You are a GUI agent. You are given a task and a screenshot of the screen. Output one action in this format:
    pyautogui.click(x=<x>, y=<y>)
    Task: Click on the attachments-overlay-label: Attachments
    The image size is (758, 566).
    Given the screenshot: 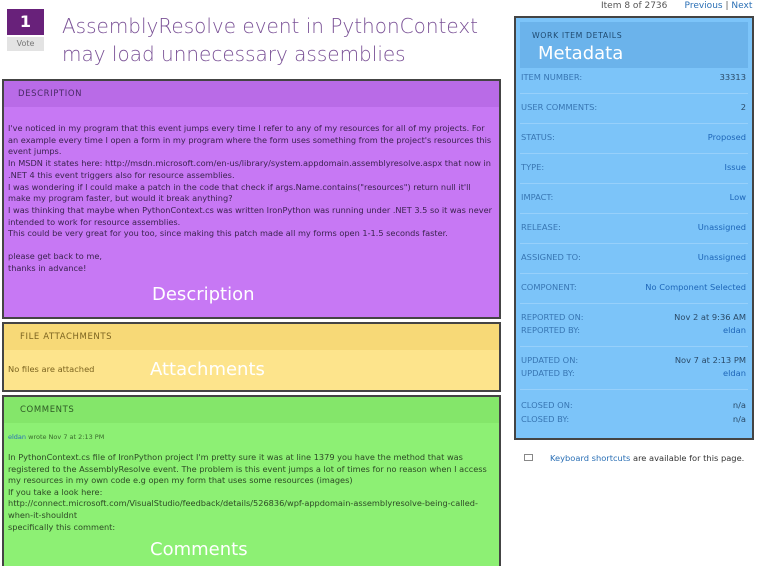 What is the action you would take?
    pyautogui.click(x=207, y=369)
    